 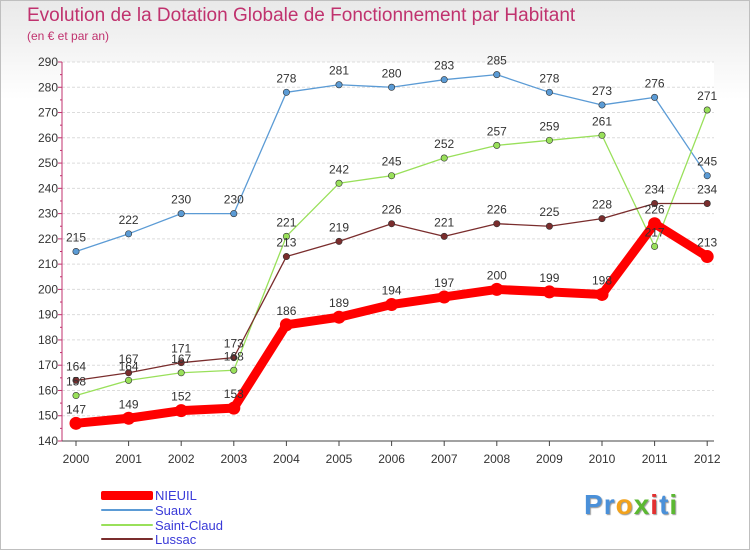 What do you see at coordinates (286, 311) in the screenshot?
I see `data-label-nieuil: 186` at bounding box center [286, 311].